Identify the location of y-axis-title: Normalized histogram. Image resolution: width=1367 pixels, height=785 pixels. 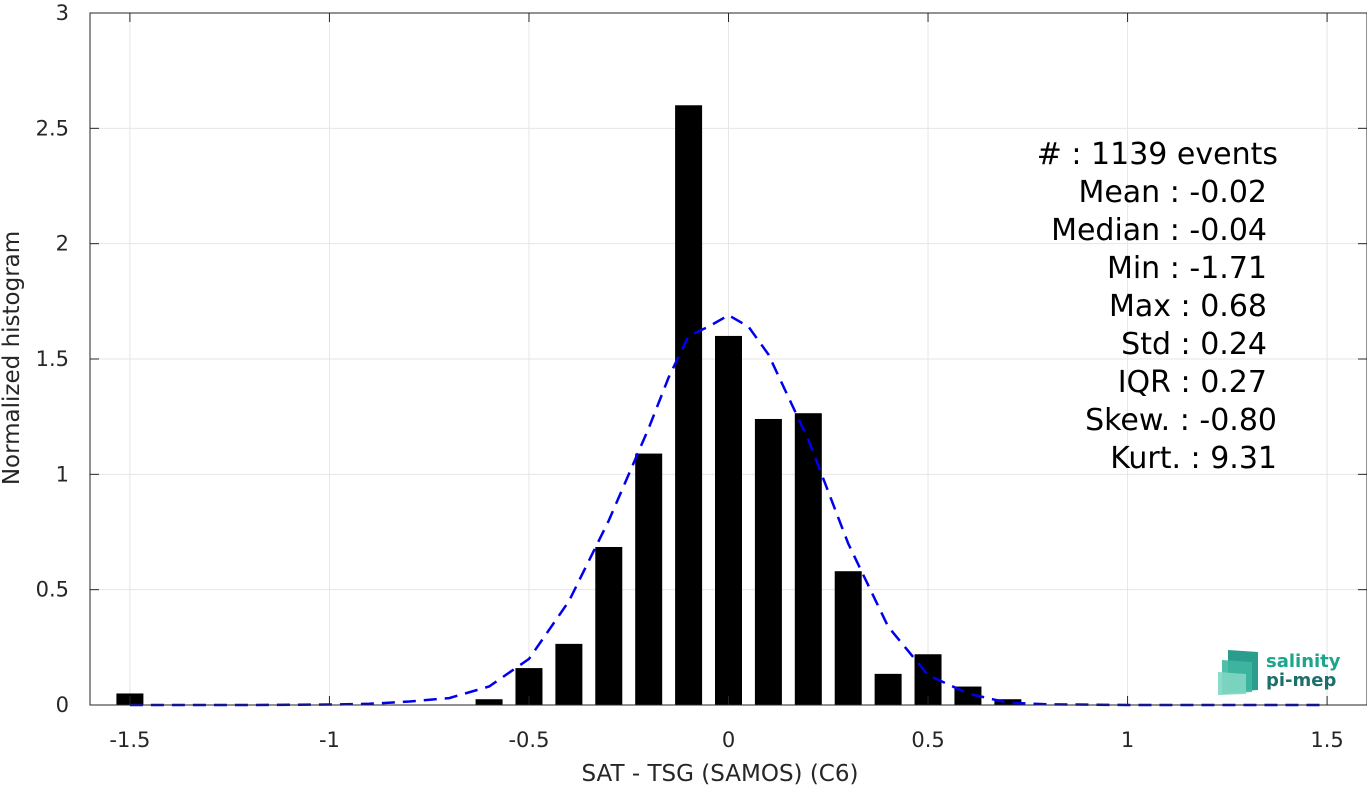
(12, 358).